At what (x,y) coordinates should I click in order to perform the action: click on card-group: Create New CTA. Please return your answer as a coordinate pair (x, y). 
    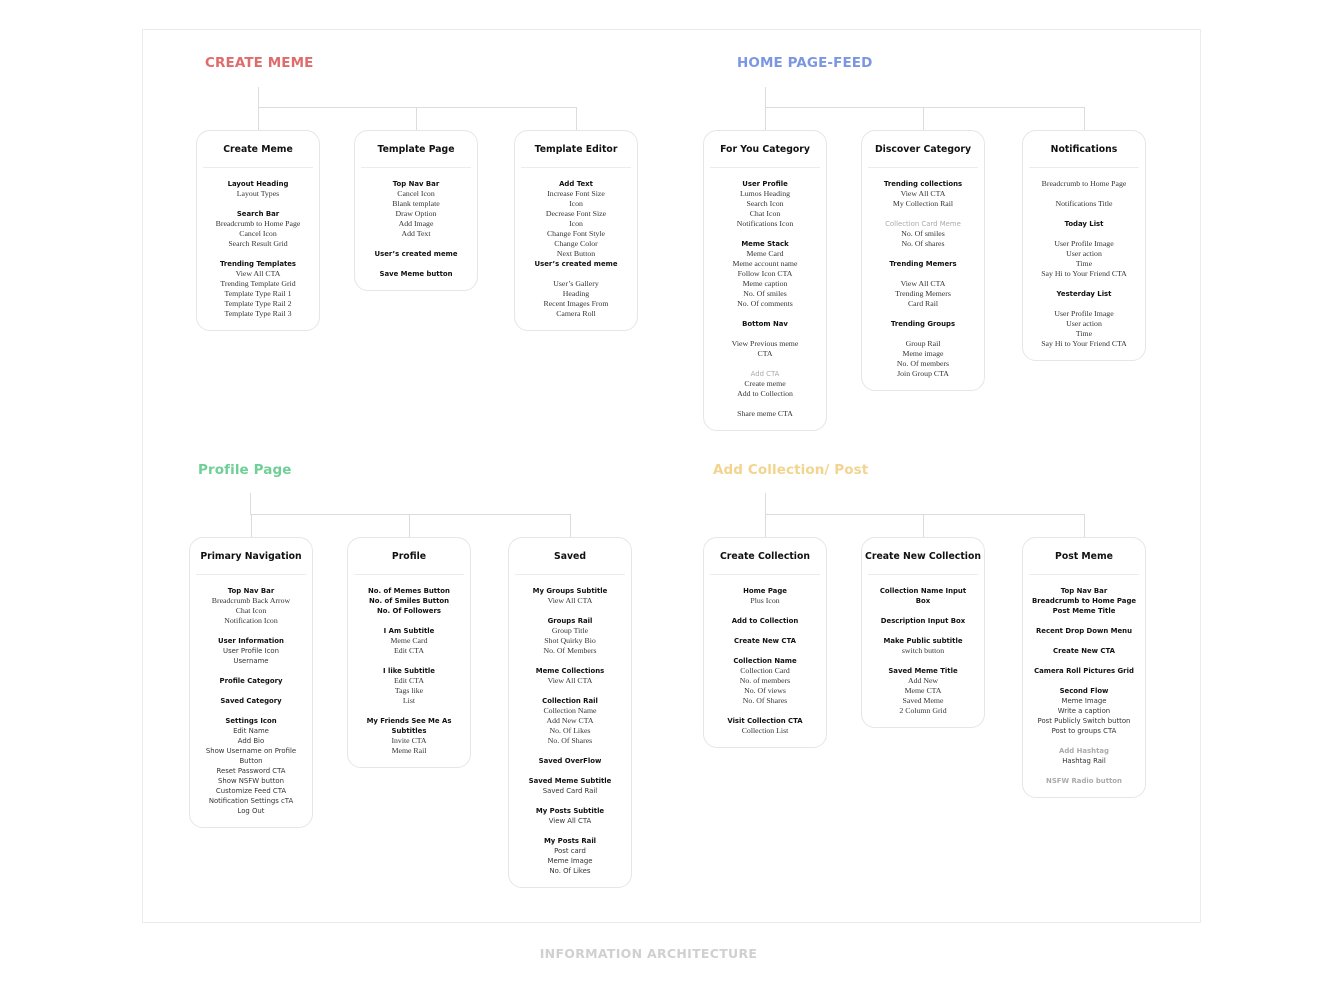
    Looking at the image, I should click on (765, 641).